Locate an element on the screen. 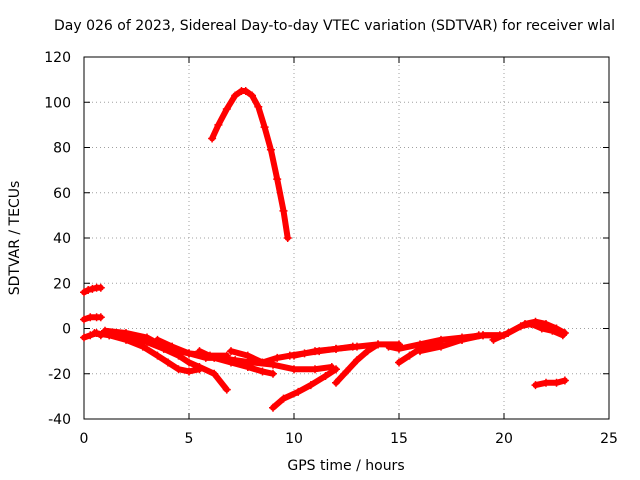  series-arc-g is located at coordinates (304, 388).